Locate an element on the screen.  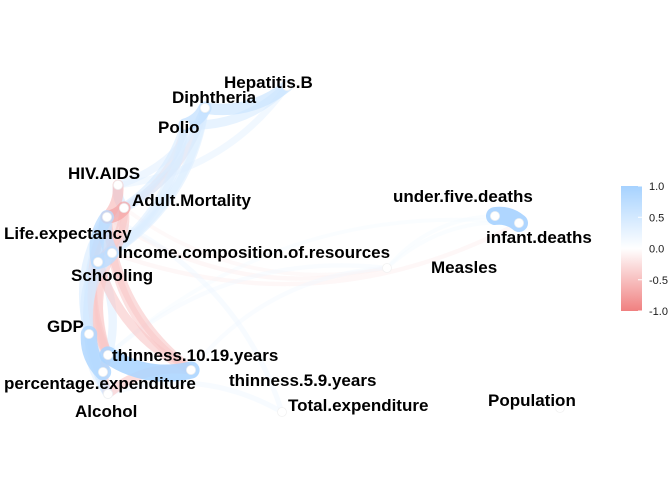
edge-hiv-hep is located at coordinates (202, 135).